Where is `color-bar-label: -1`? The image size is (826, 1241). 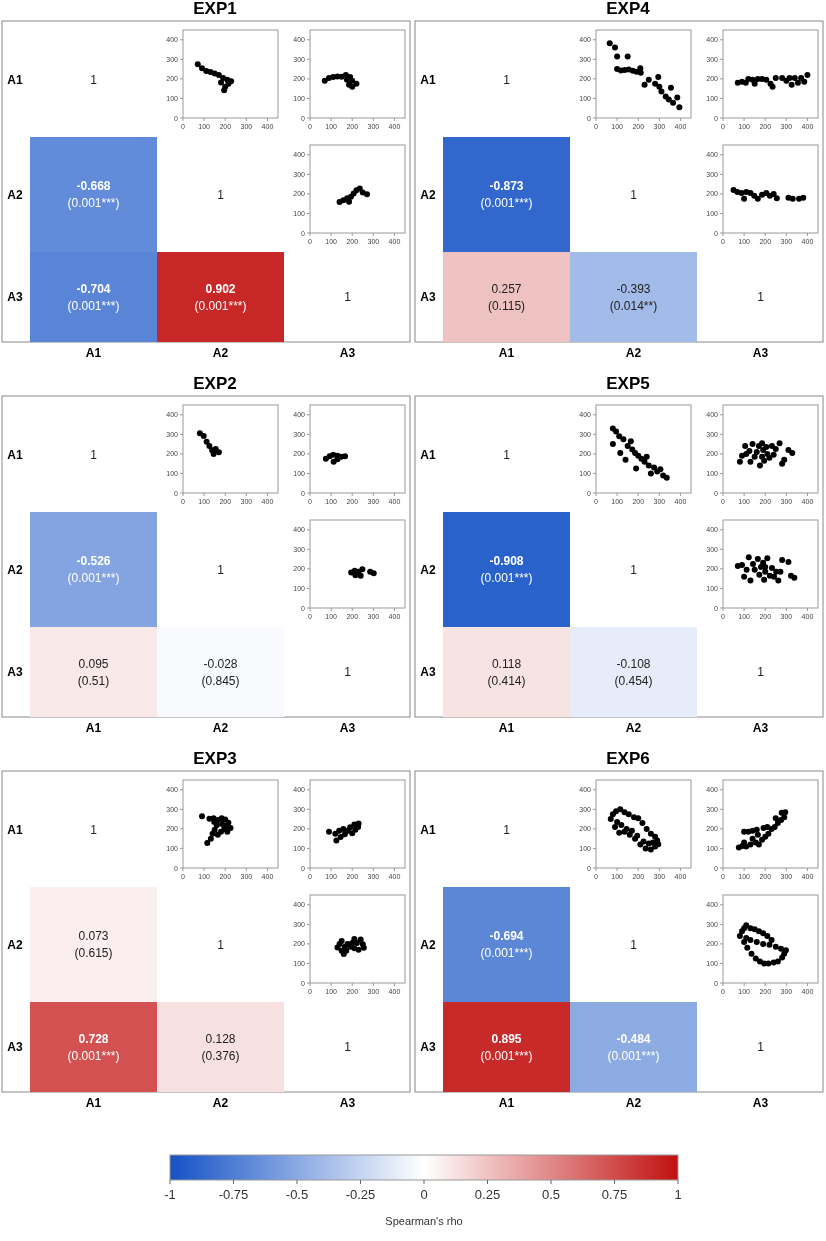 color-bar-label: -1 is located at coordinates (170, 1194).